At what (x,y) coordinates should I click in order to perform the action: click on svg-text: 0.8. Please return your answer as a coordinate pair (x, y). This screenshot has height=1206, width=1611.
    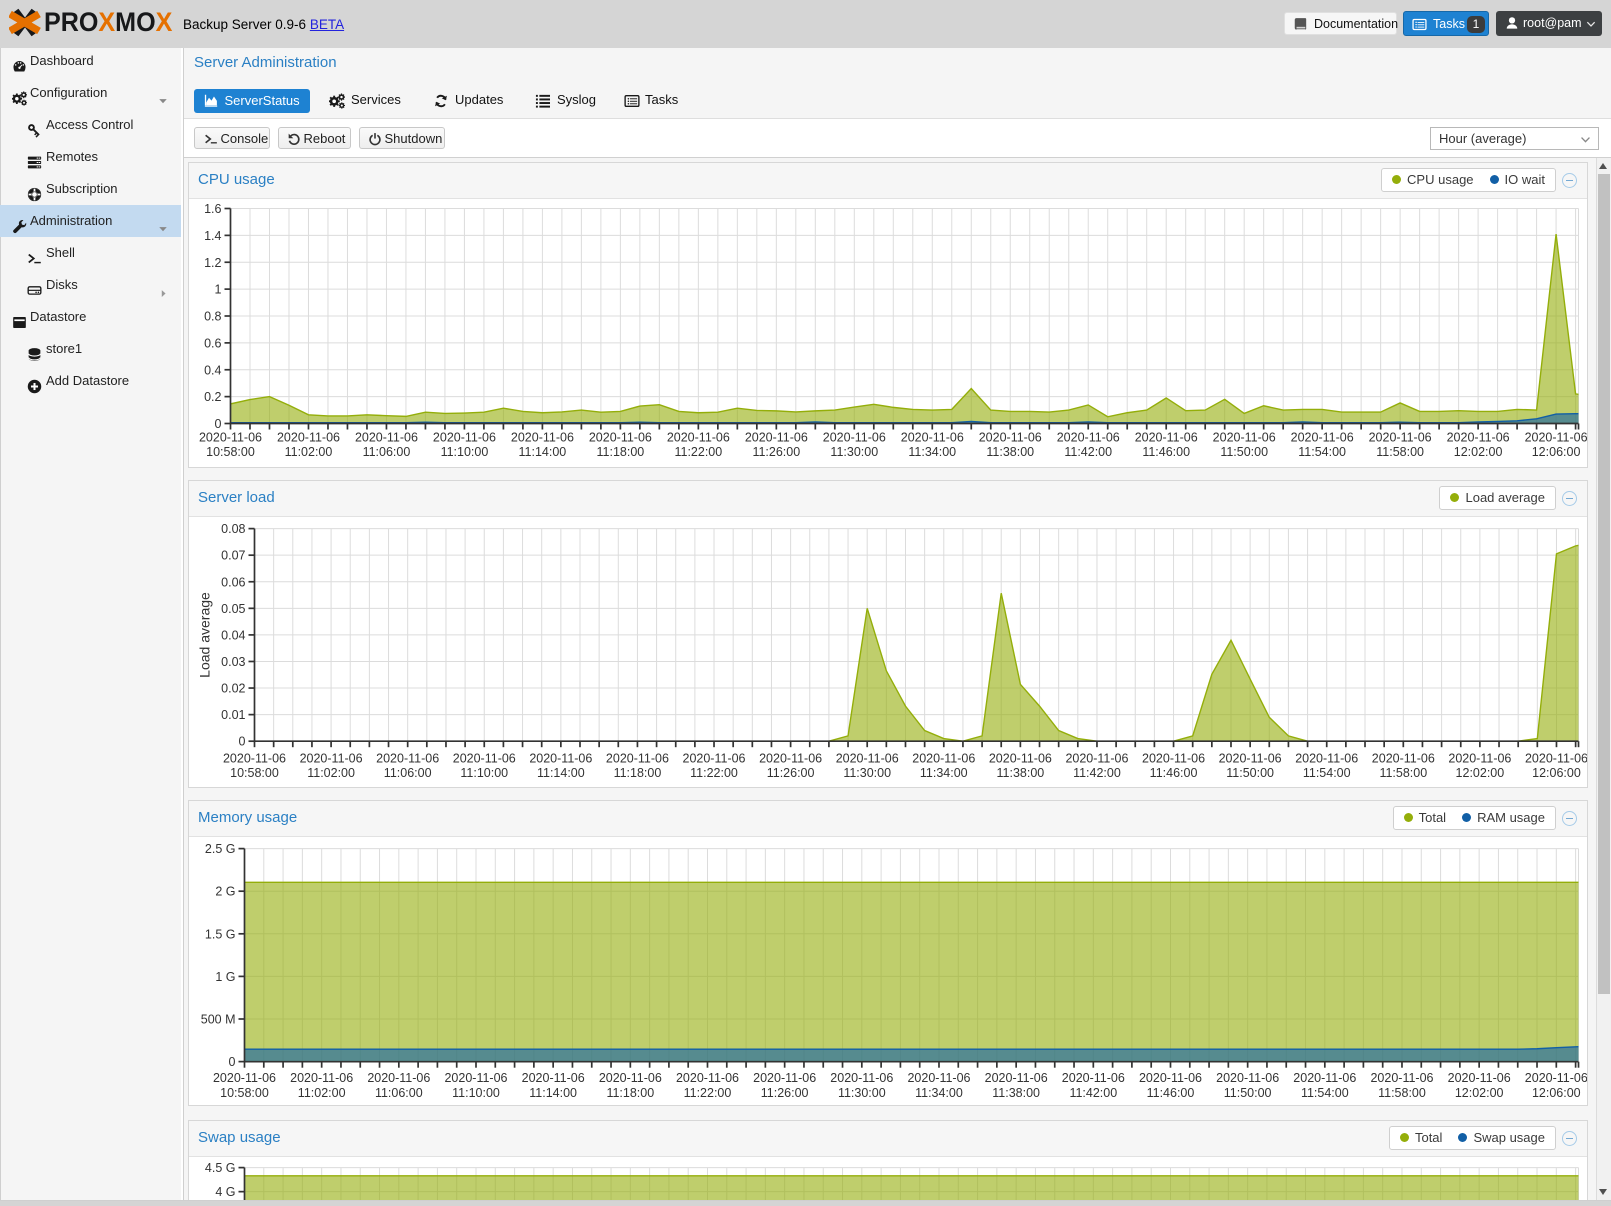
    Looking at the image, I should click on (212, 317).